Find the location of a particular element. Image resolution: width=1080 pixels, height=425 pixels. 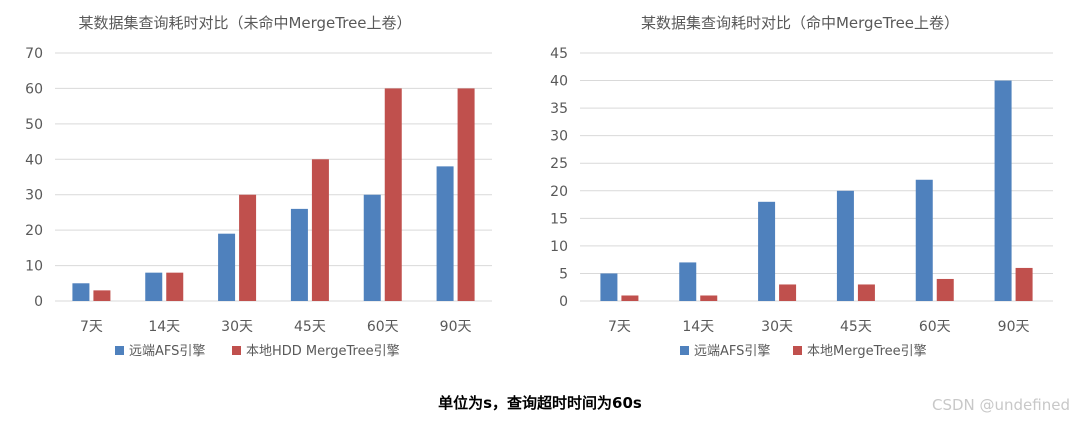

footer-note: 单位为s，查询超时时间为60s is located at coordinates (540, 403).